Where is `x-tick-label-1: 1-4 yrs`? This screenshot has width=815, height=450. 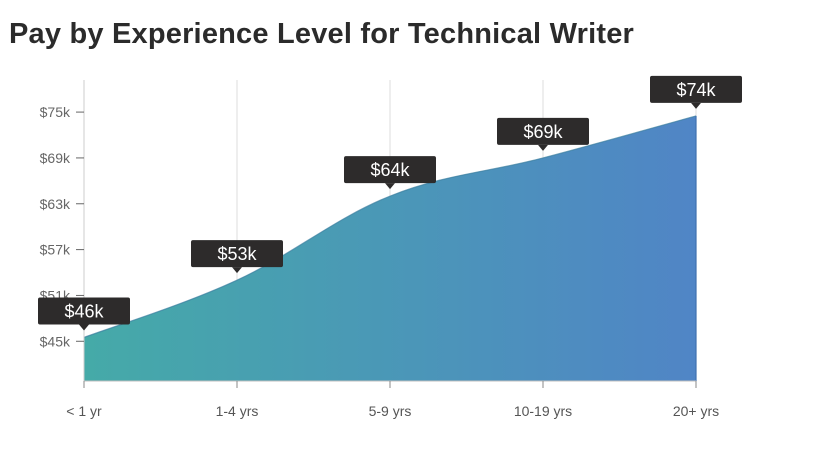 x-tick-label-1: 1-4 yrs is located at coordinates (237, 411).